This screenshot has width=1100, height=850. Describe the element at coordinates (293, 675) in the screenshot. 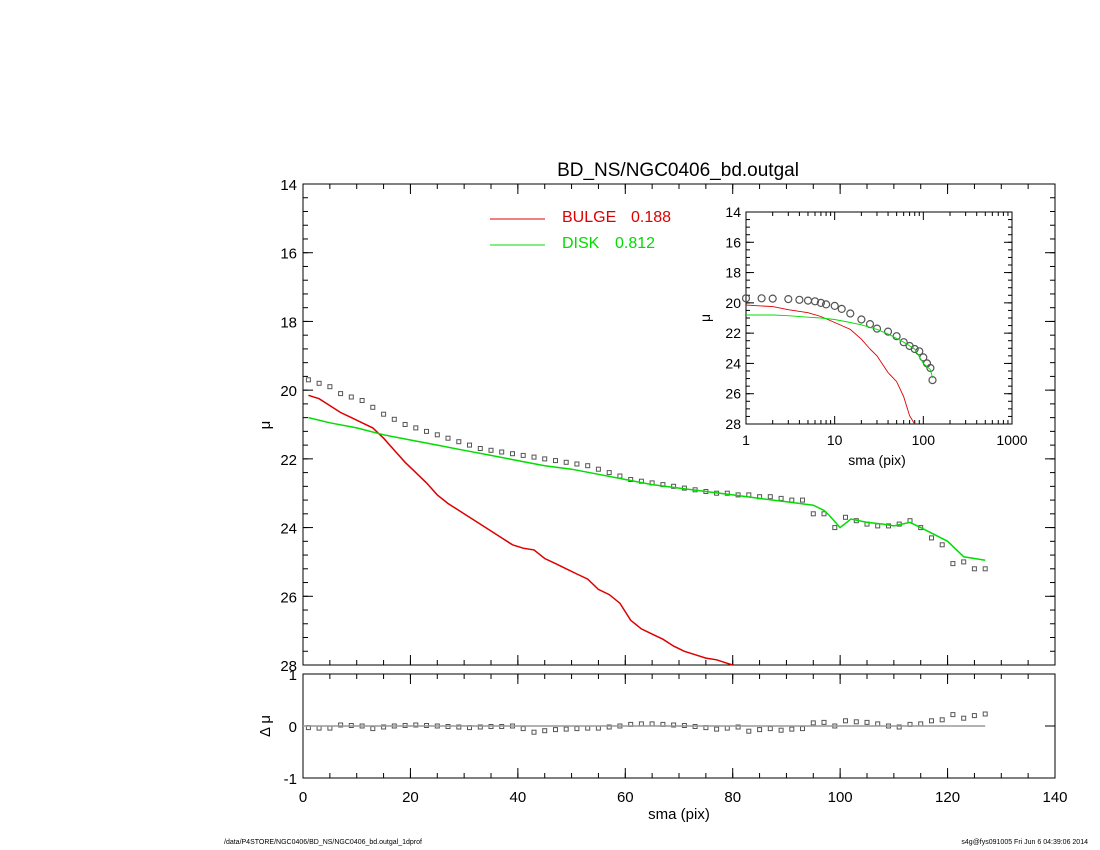

I see `residual-y-tick-label: 1` at that location.